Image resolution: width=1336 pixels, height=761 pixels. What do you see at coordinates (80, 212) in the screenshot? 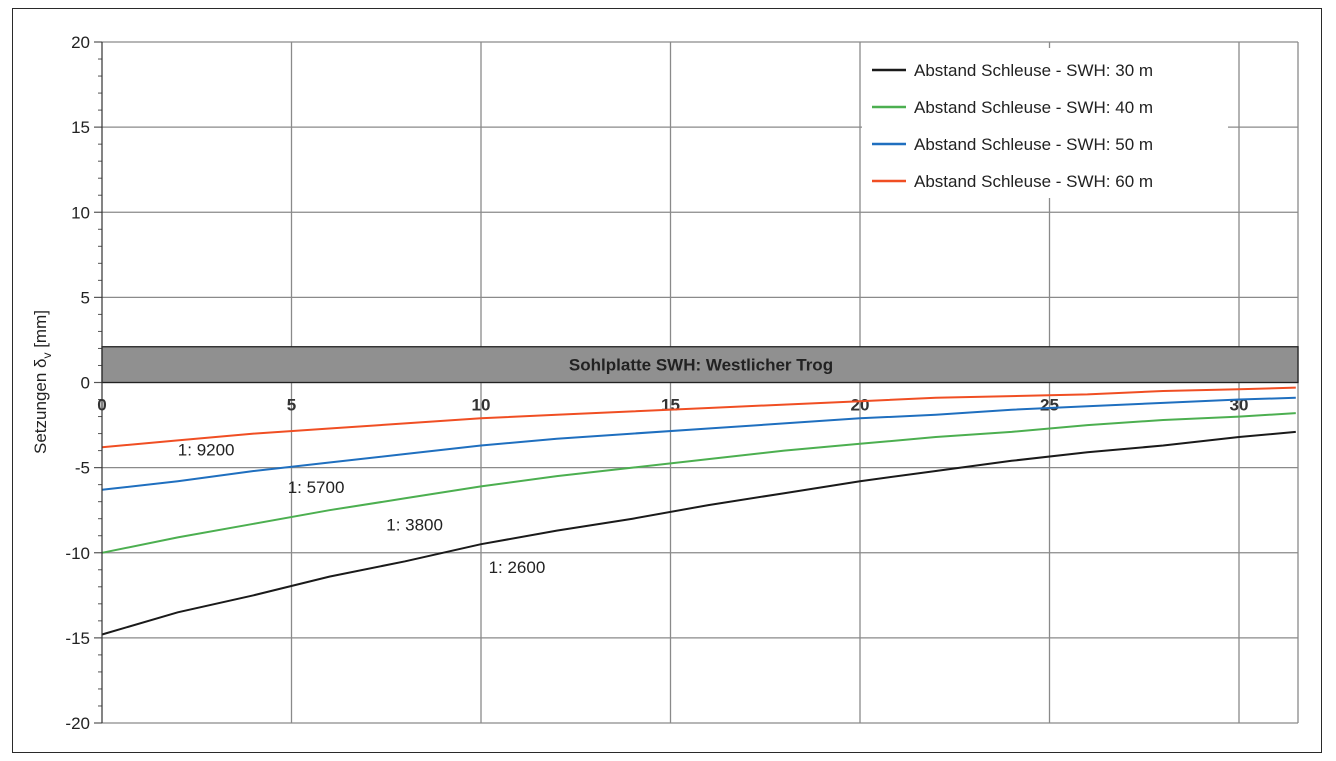
I see `y-tick-label-2: 10` at bounding box center [80, 212].